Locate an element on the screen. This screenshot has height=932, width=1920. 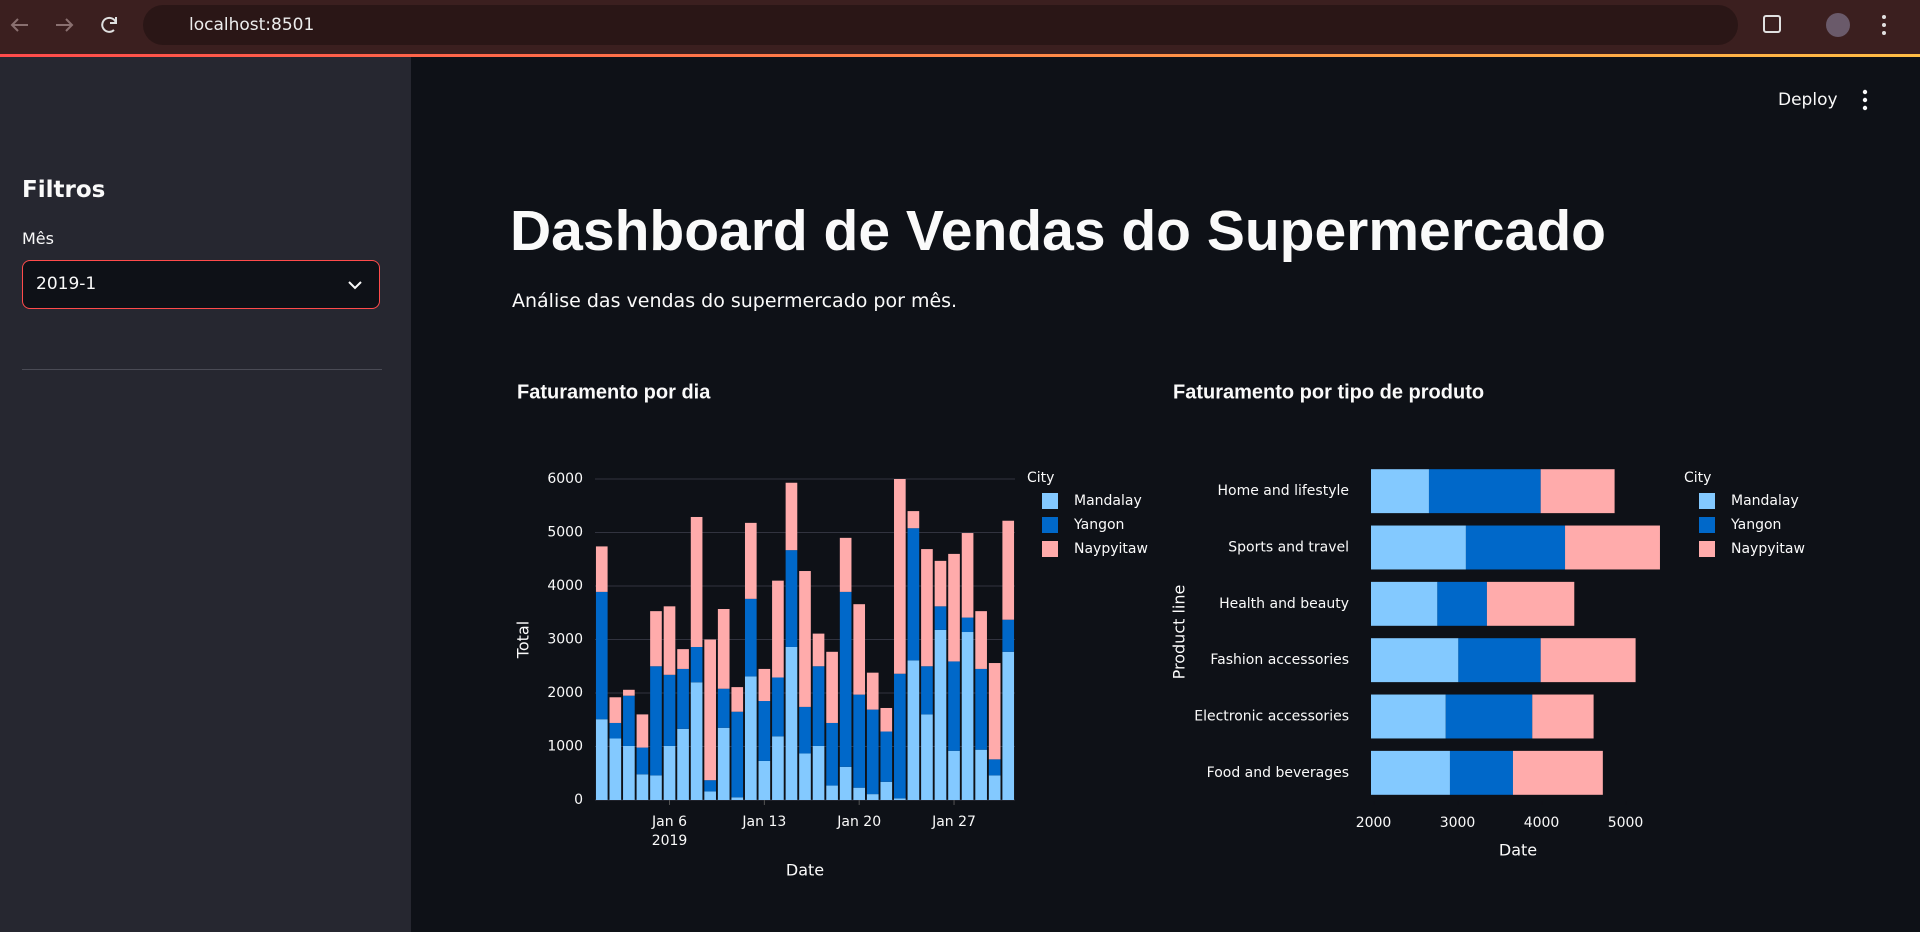
x-tick-label: Jan 20 is located at coordinates (858, 822).